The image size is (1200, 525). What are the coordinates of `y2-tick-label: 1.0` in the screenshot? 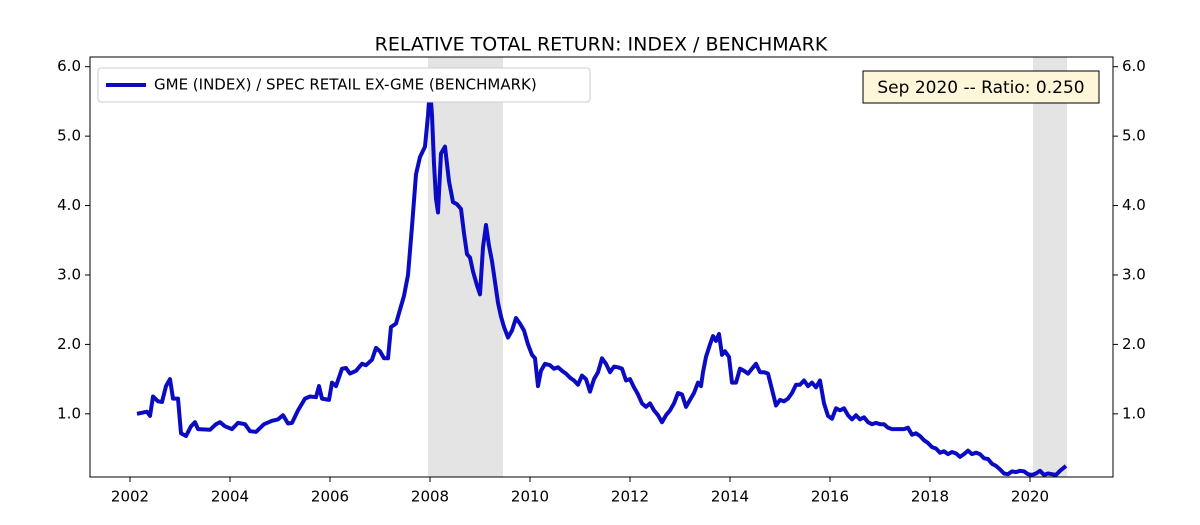 It's located at (1134, 413).